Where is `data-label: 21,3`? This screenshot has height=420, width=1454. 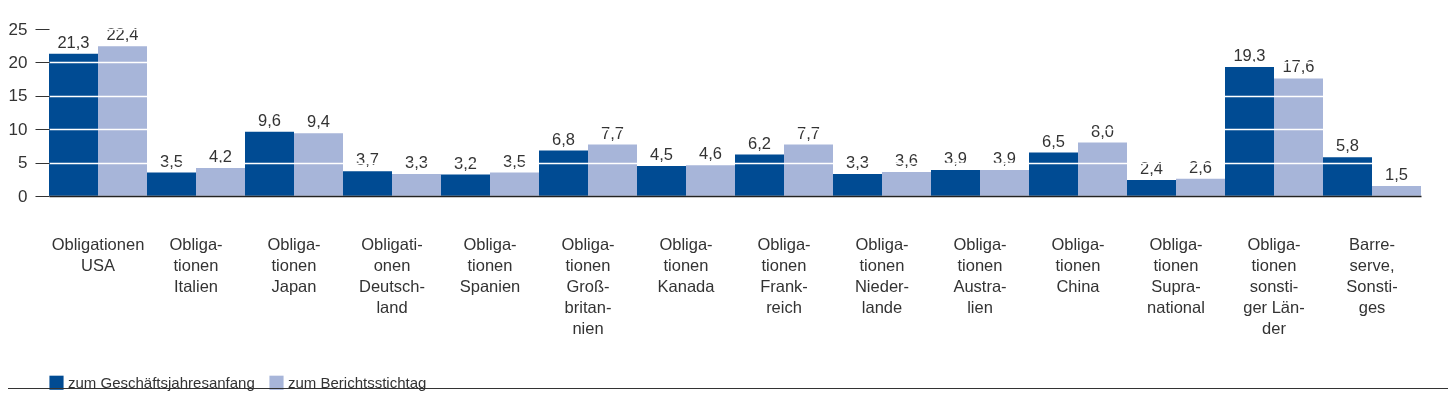
data-label: 21,3 is located at coordinates (73, 41).